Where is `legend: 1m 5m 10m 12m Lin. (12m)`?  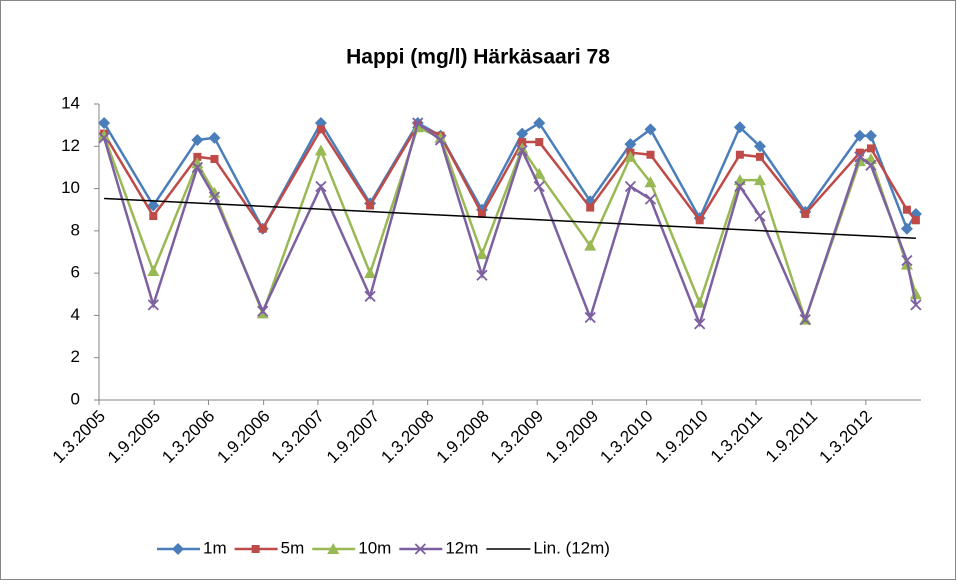 legend: 1m 5m 10m 12m Lin. (12m) is located at coordinates (383, 547).